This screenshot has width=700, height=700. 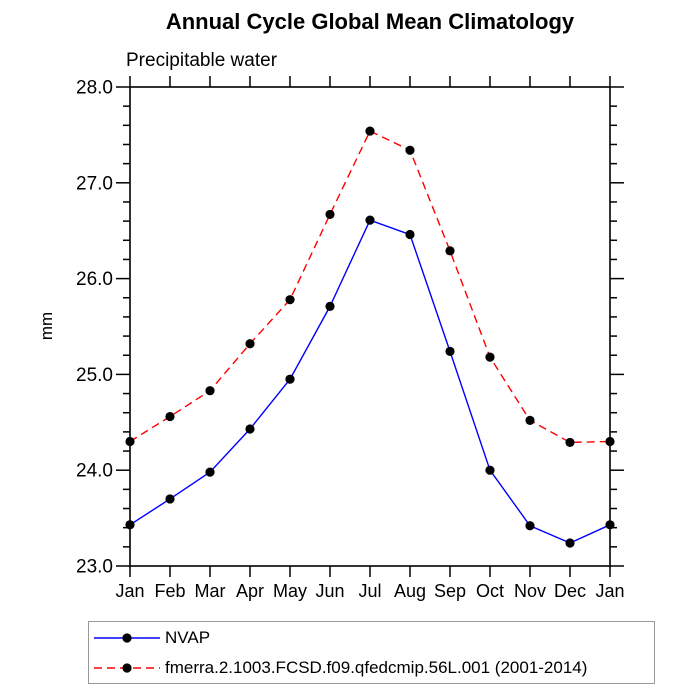 I want to click on y-axis-tick-label: 26.0, so click(x=94, y=279).